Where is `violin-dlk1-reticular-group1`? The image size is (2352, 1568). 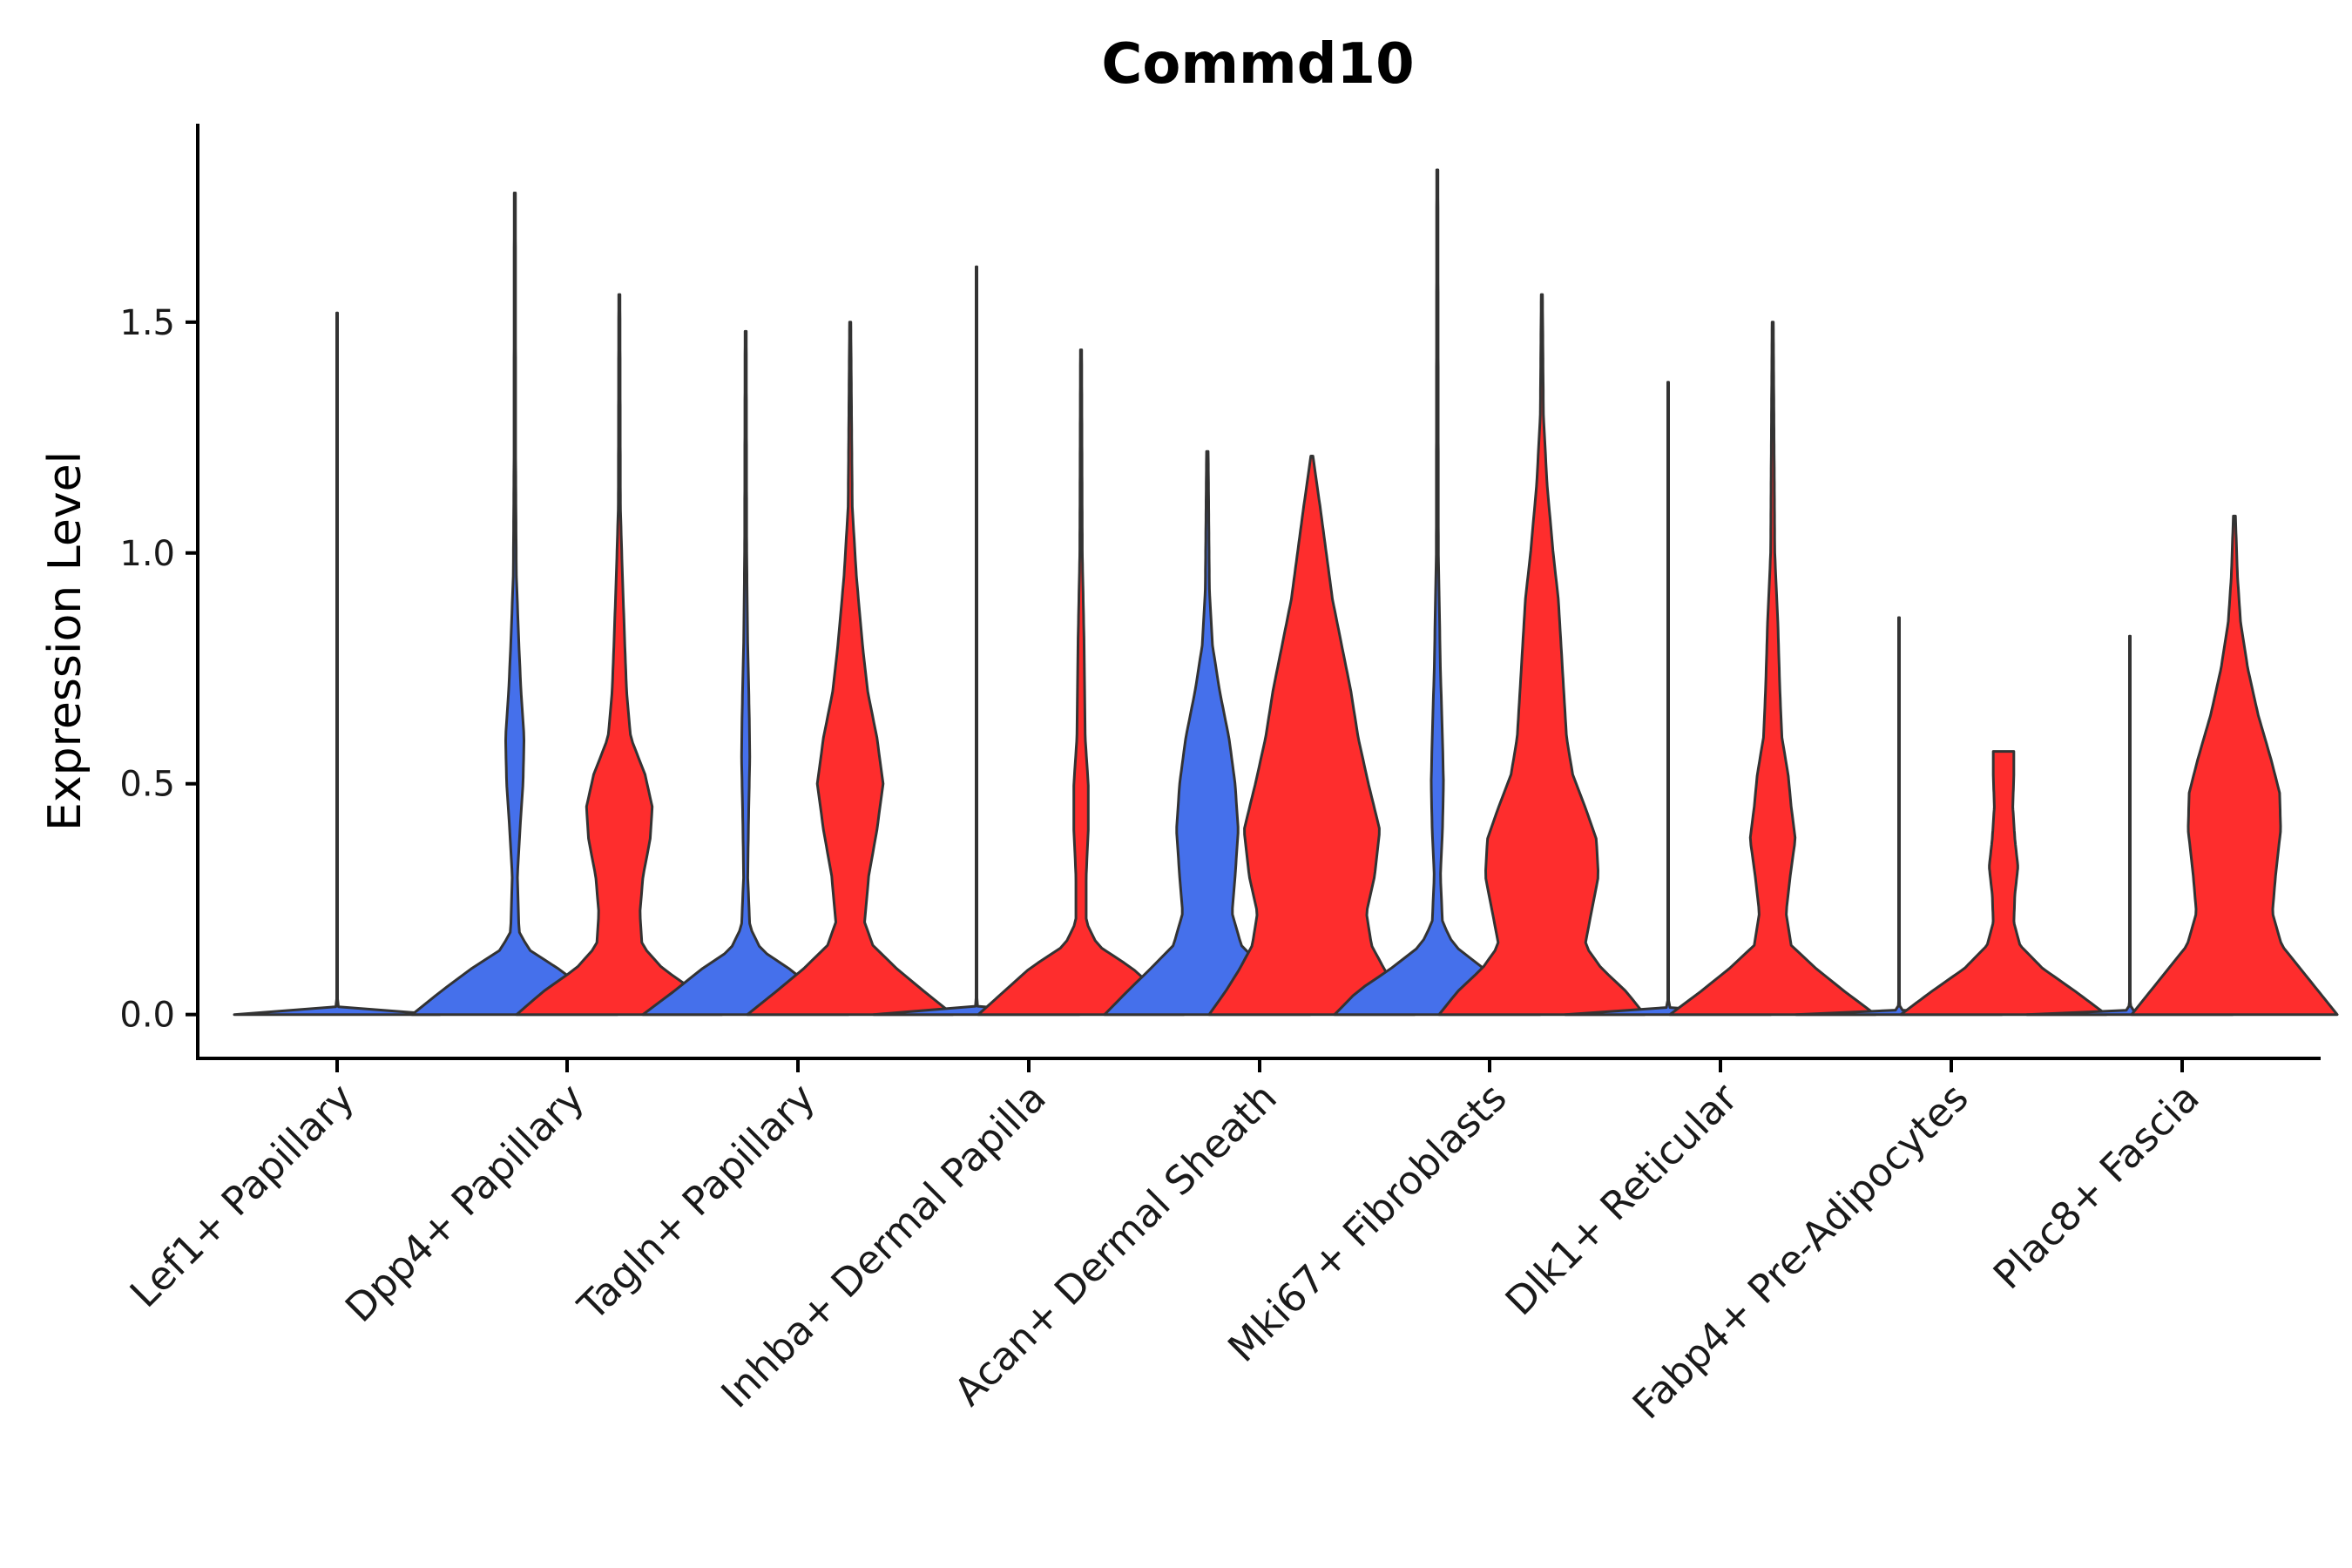
violin-dlk1-reticular-group1 is located at coordinates (1668, 699).